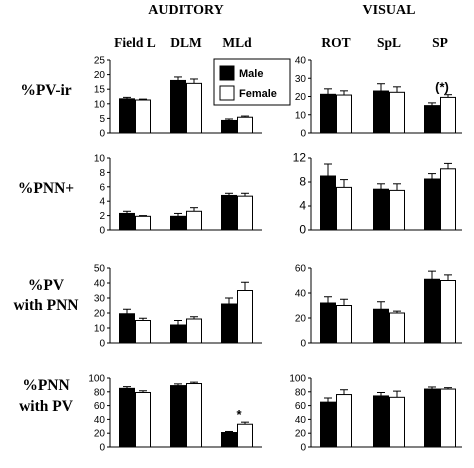 This screenshot has height=468, width=474. Describe the element at coordinates (102, 119) in the screenshot. I see `y-tick-label: 5` at that location.